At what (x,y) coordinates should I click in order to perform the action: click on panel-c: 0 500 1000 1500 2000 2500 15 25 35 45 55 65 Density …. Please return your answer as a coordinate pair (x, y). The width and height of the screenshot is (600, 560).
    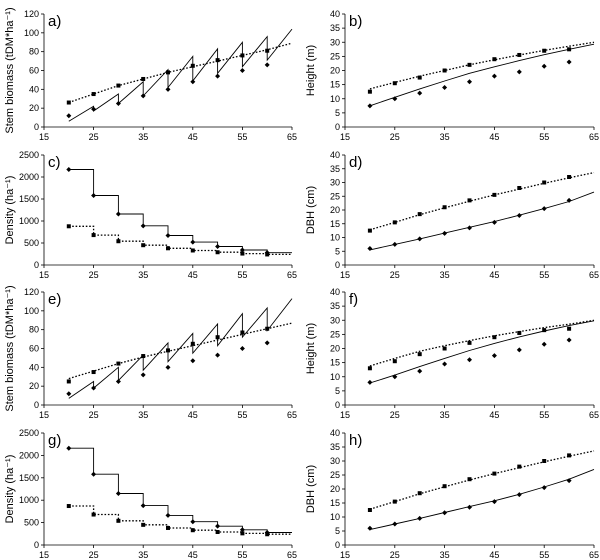
    Looking at the image, I should click on (150, 215).